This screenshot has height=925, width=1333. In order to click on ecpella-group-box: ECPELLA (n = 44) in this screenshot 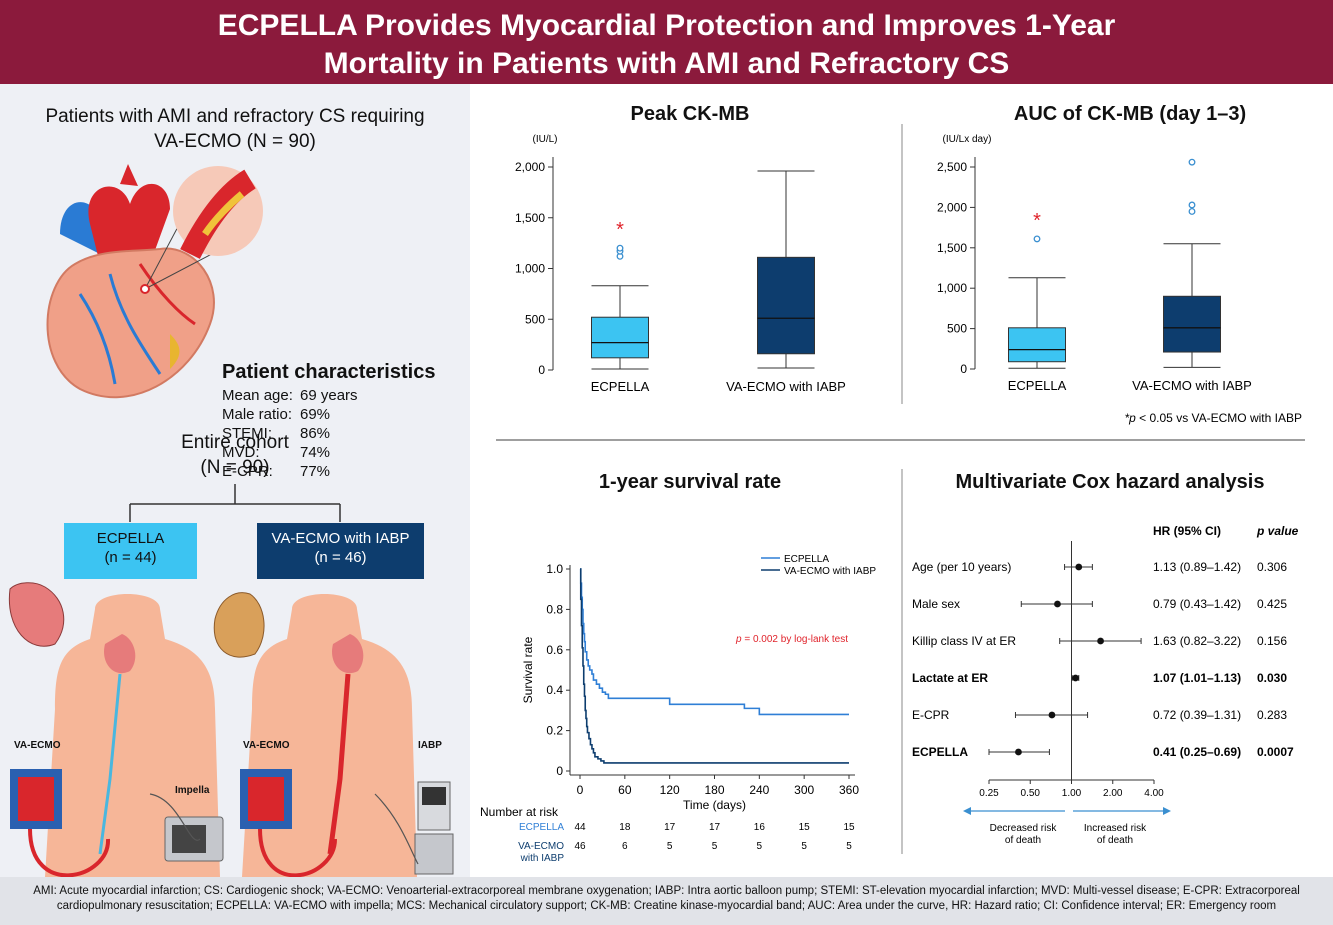, I will do `click(130, 551)`.